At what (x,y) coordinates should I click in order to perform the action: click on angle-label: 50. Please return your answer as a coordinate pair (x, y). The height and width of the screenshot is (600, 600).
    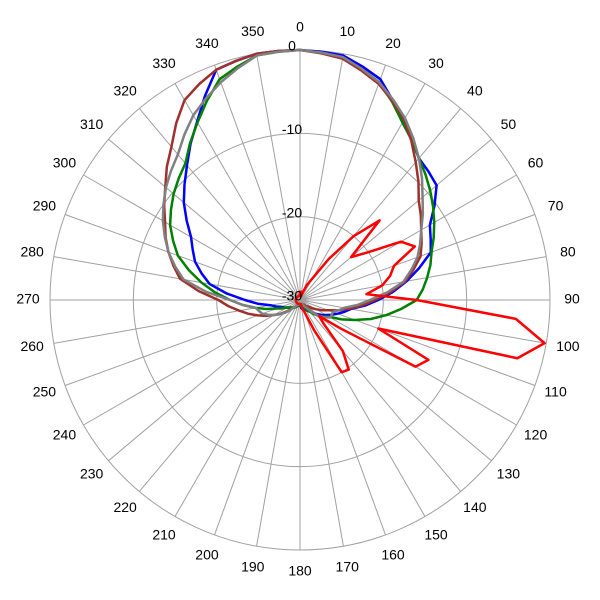
    Looking at the image, I should click on (509, 124).